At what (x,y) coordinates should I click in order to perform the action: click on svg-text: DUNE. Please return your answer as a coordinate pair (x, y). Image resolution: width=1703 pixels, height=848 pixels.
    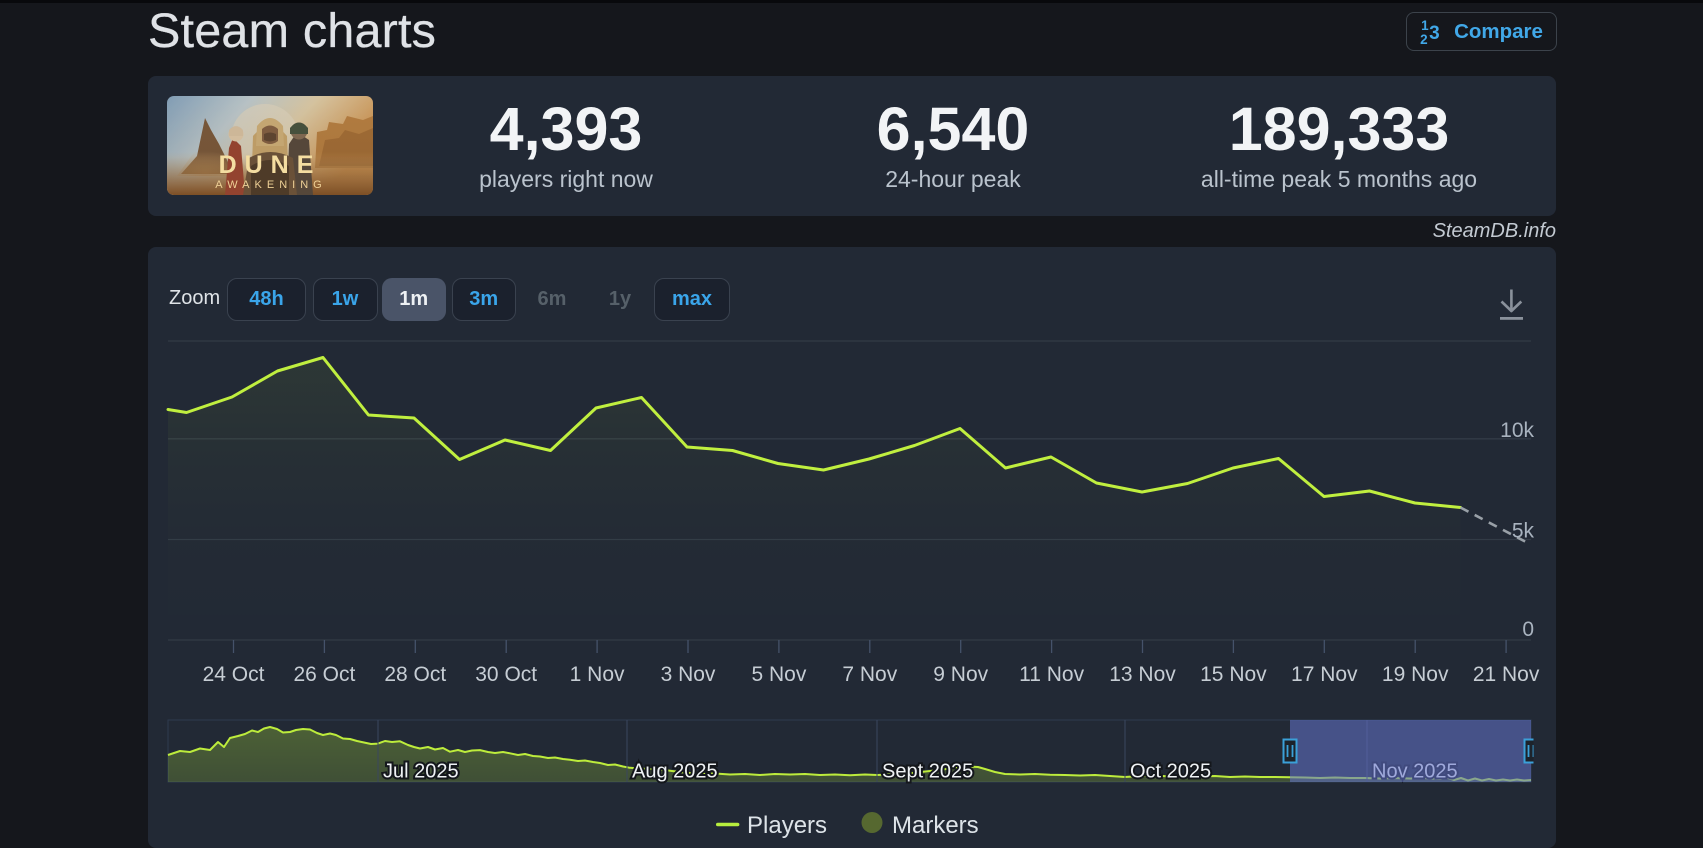
    Looking at the image, I should click on (270, 165).